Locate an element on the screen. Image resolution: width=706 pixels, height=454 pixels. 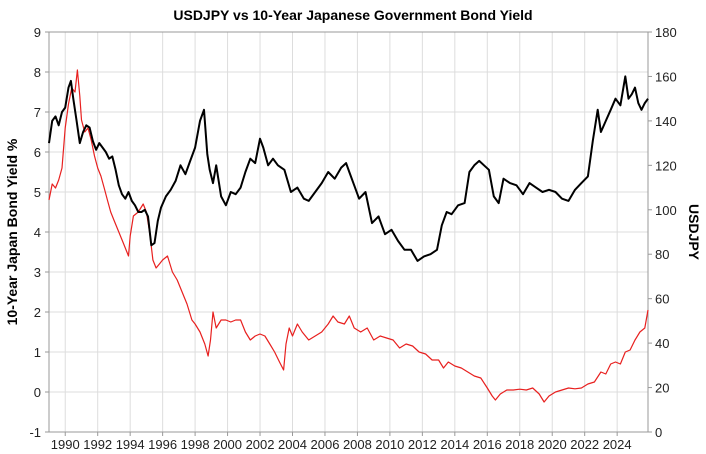
x-tick-label: 2014 is located at coordinates (454, 444).